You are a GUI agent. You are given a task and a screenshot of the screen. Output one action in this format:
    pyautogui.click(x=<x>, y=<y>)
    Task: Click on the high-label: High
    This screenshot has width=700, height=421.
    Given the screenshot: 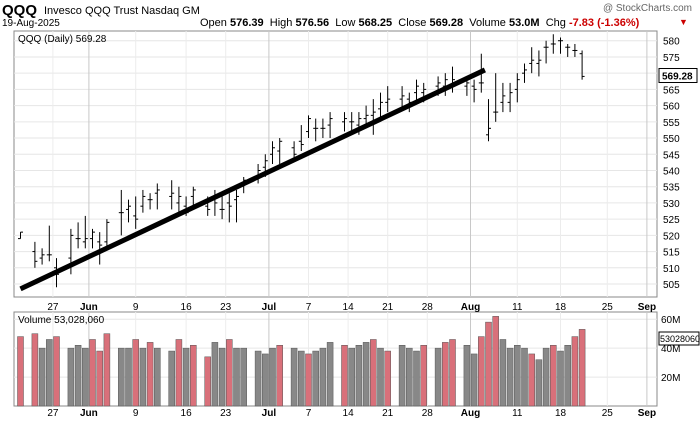 What is the action you would take?
    pyautogui.click(x=281, y=23)
    